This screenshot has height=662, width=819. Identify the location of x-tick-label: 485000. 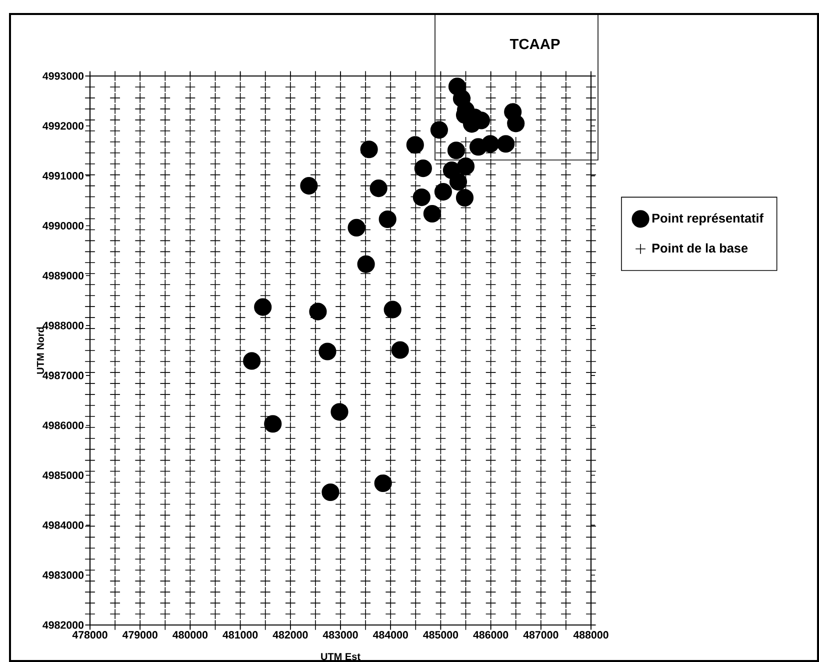
(440, 635).